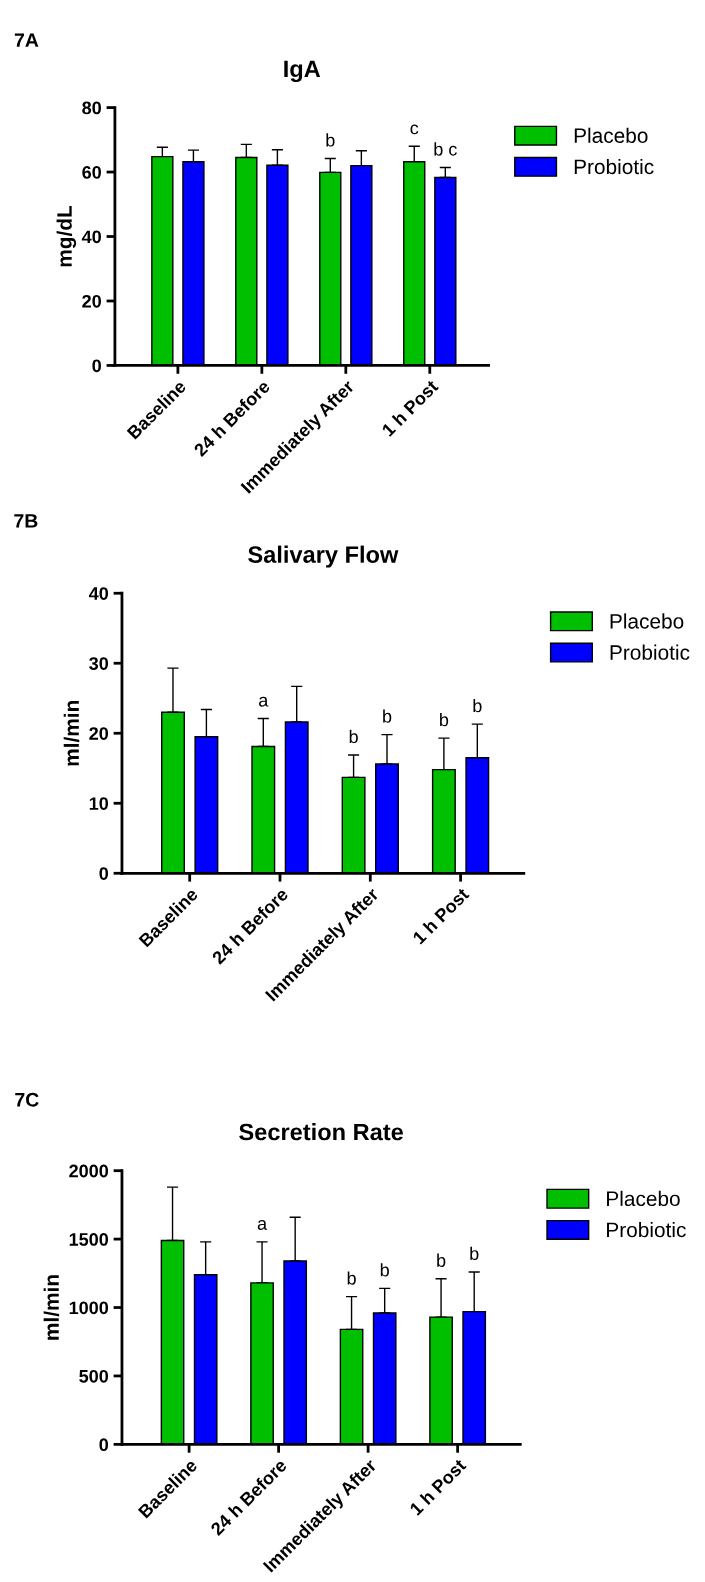 The height and width of the screenshot is (1582, 705). I want to click on text: 7A, so click(26, 40).